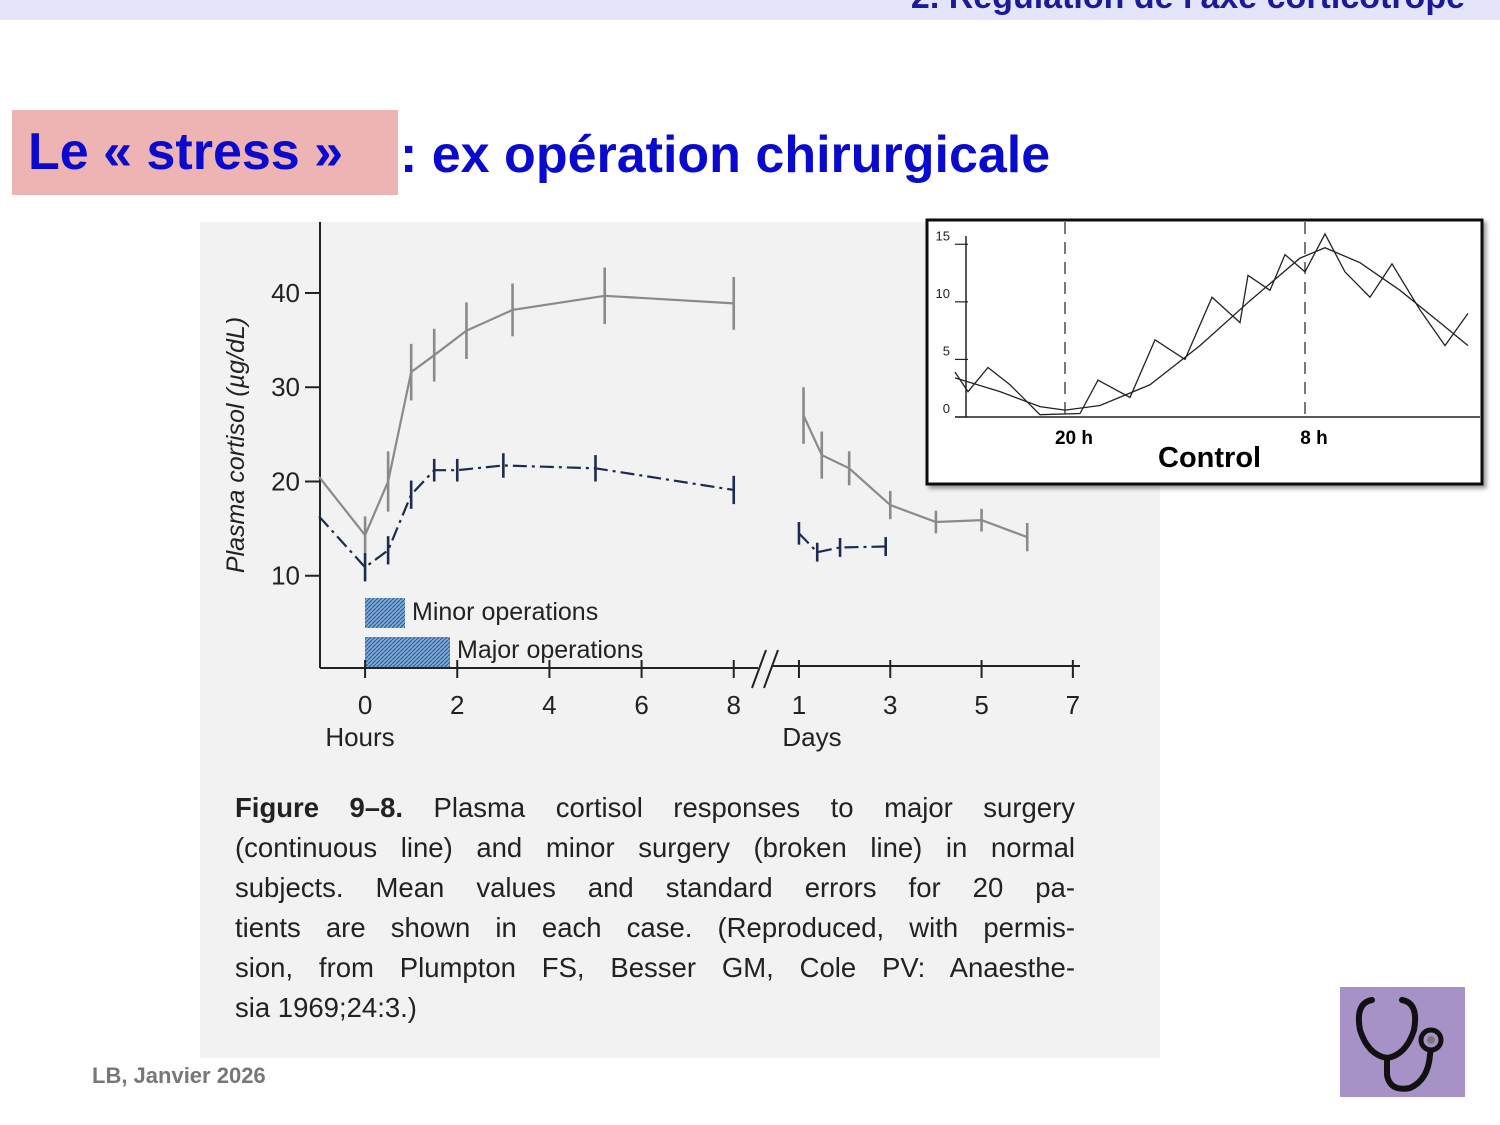 The image size is (1500, 1125). What do you see at coordinates (505, 612) in the screenshot?
I see `legend-label: Minor operations` at bounding box center [505, 612].